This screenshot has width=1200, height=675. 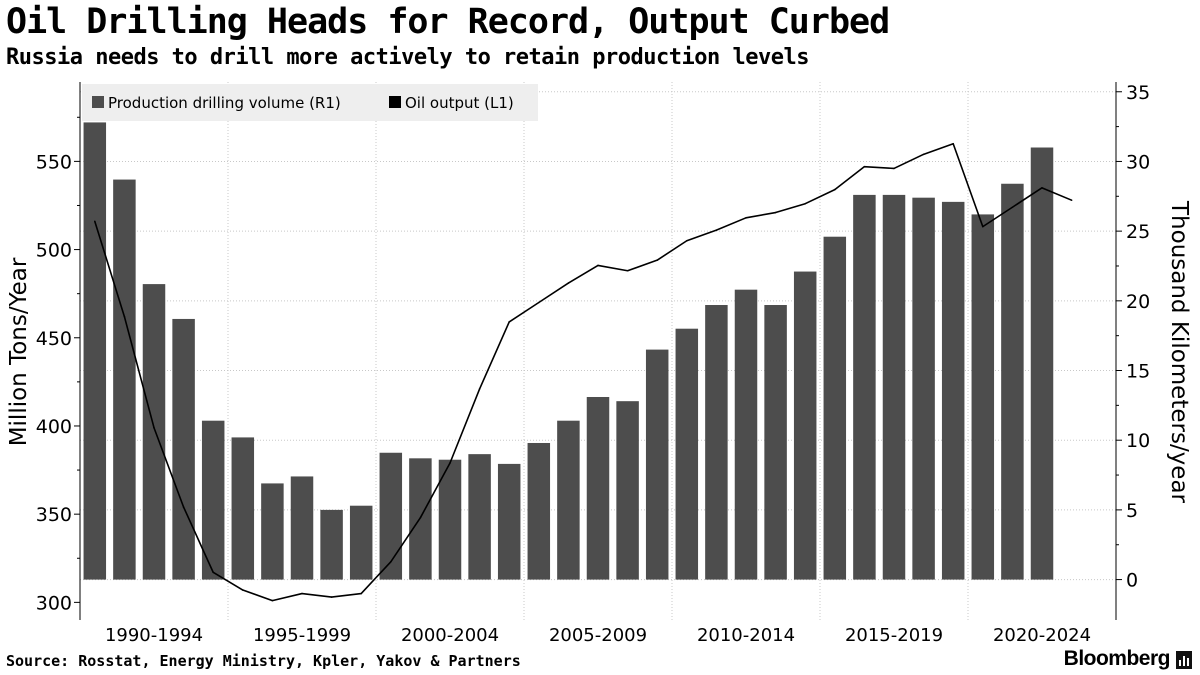 I want to click on point-oil-output-2004, so click(x=509, y=322).